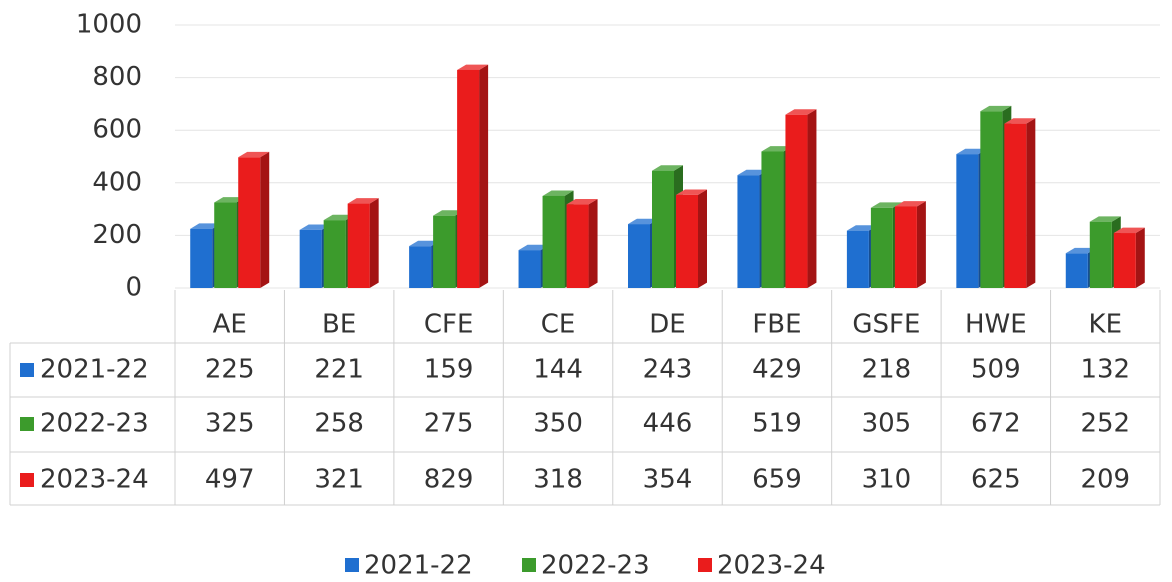  I want to click on x-tick-label: GSFE, so click(886, 325).